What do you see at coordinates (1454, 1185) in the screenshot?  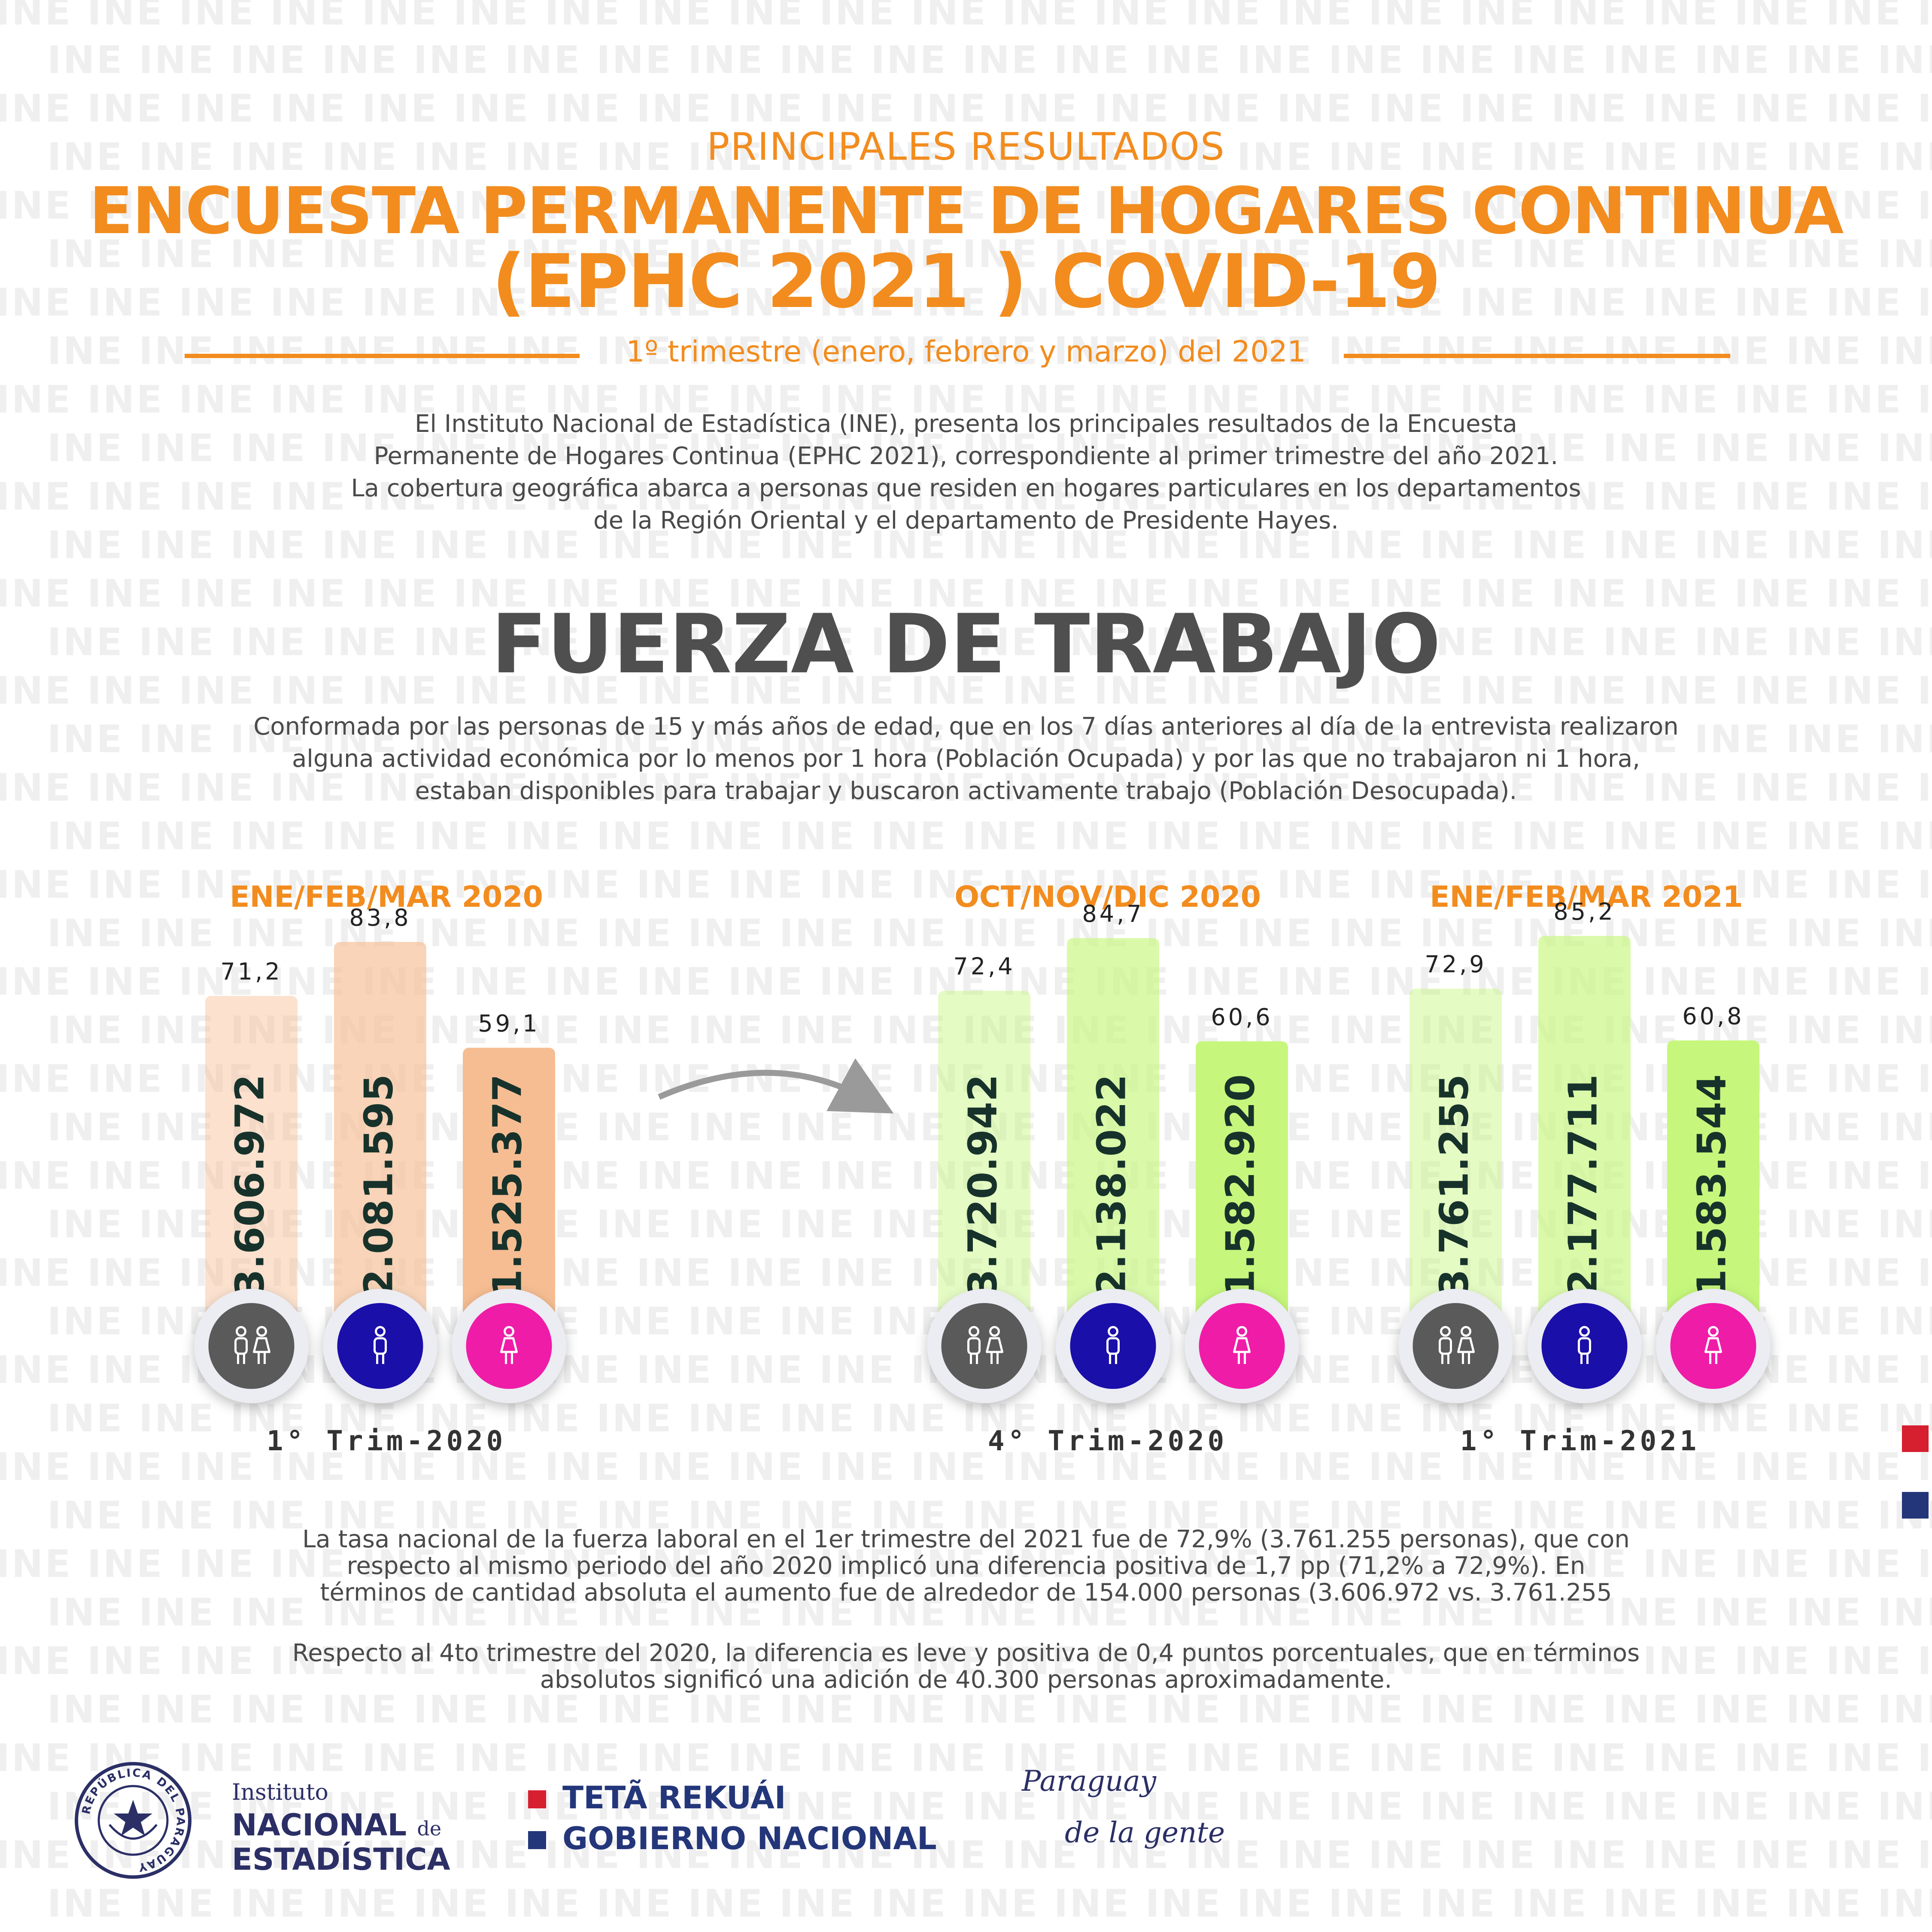 I see `count-label: 3.761.255` at bounding box center [1454, 1185].